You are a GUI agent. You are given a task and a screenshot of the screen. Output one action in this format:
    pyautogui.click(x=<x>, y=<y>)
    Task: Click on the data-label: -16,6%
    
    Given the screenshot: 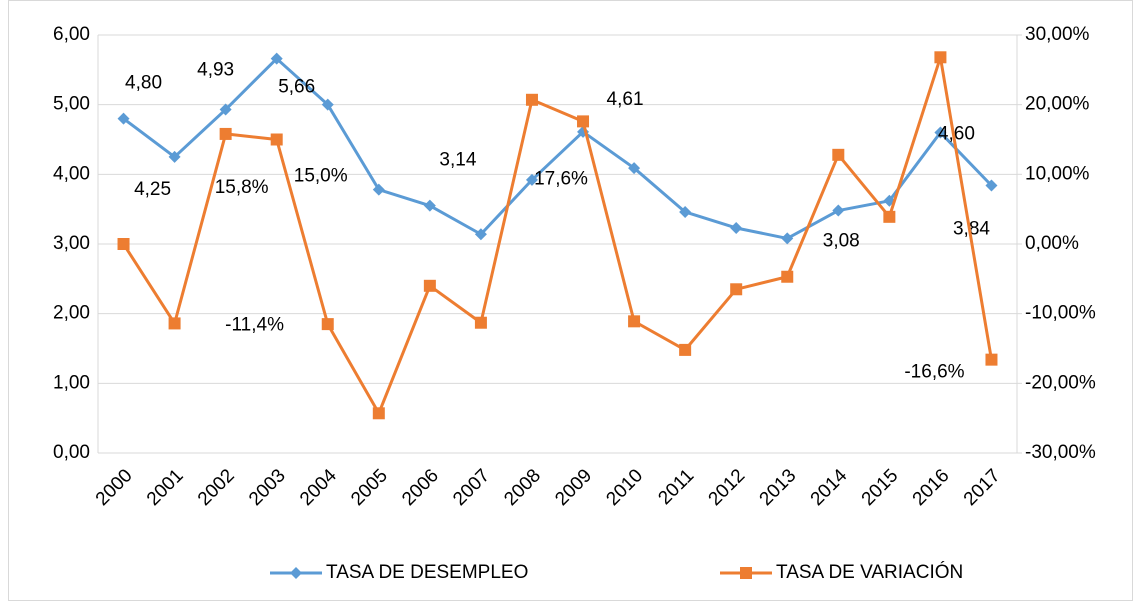 What is the action you would take?
    pyautogui.click(x=934, y=372)
    